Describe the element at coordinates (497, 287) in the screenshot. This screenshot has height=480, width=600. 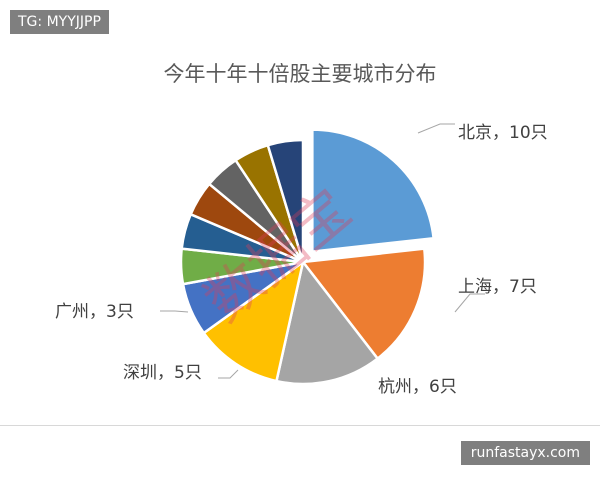
I see `data-label: 上海，7只` at that location.